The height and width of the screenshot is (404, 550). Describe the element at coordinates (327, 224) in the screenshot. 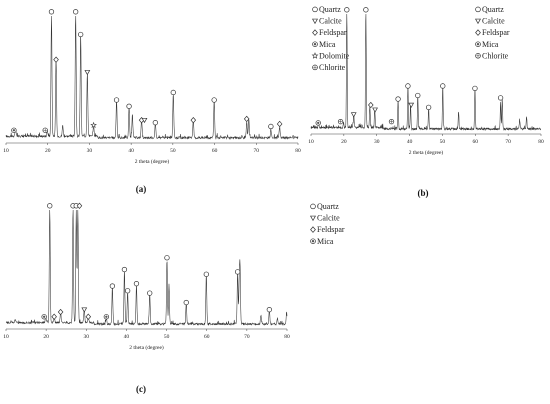

I see `legend: Quartz Calcite Feldspar Mica` at that location.